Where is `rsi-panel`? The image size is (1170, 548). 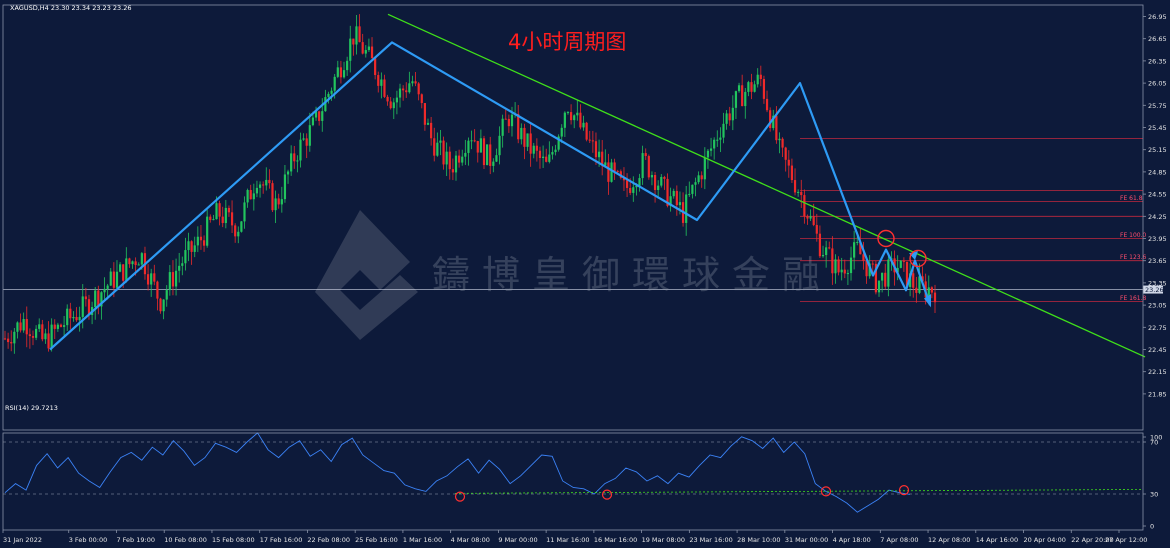 rsi-panel is located at coordinates (573, 472).